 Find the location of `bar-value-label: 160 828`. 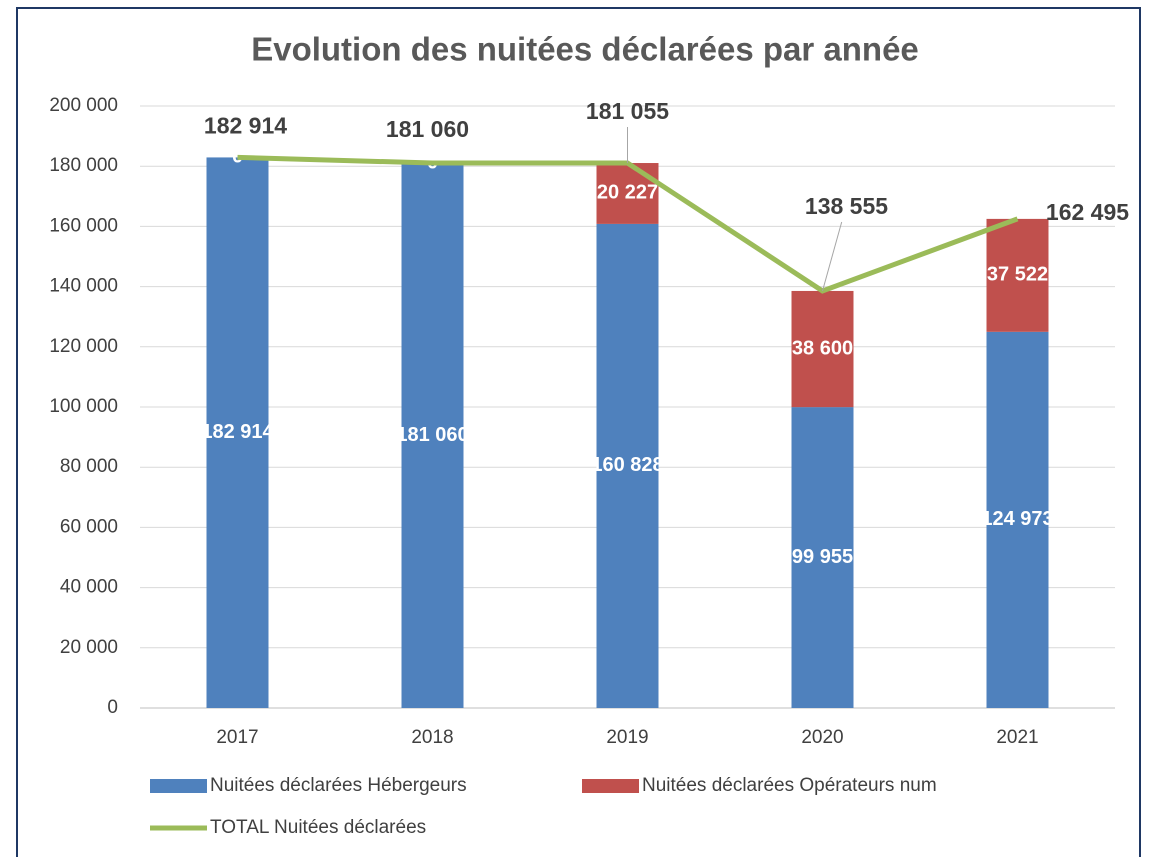

bar-value-label: 160 828 is located at coordinates (627, 465).